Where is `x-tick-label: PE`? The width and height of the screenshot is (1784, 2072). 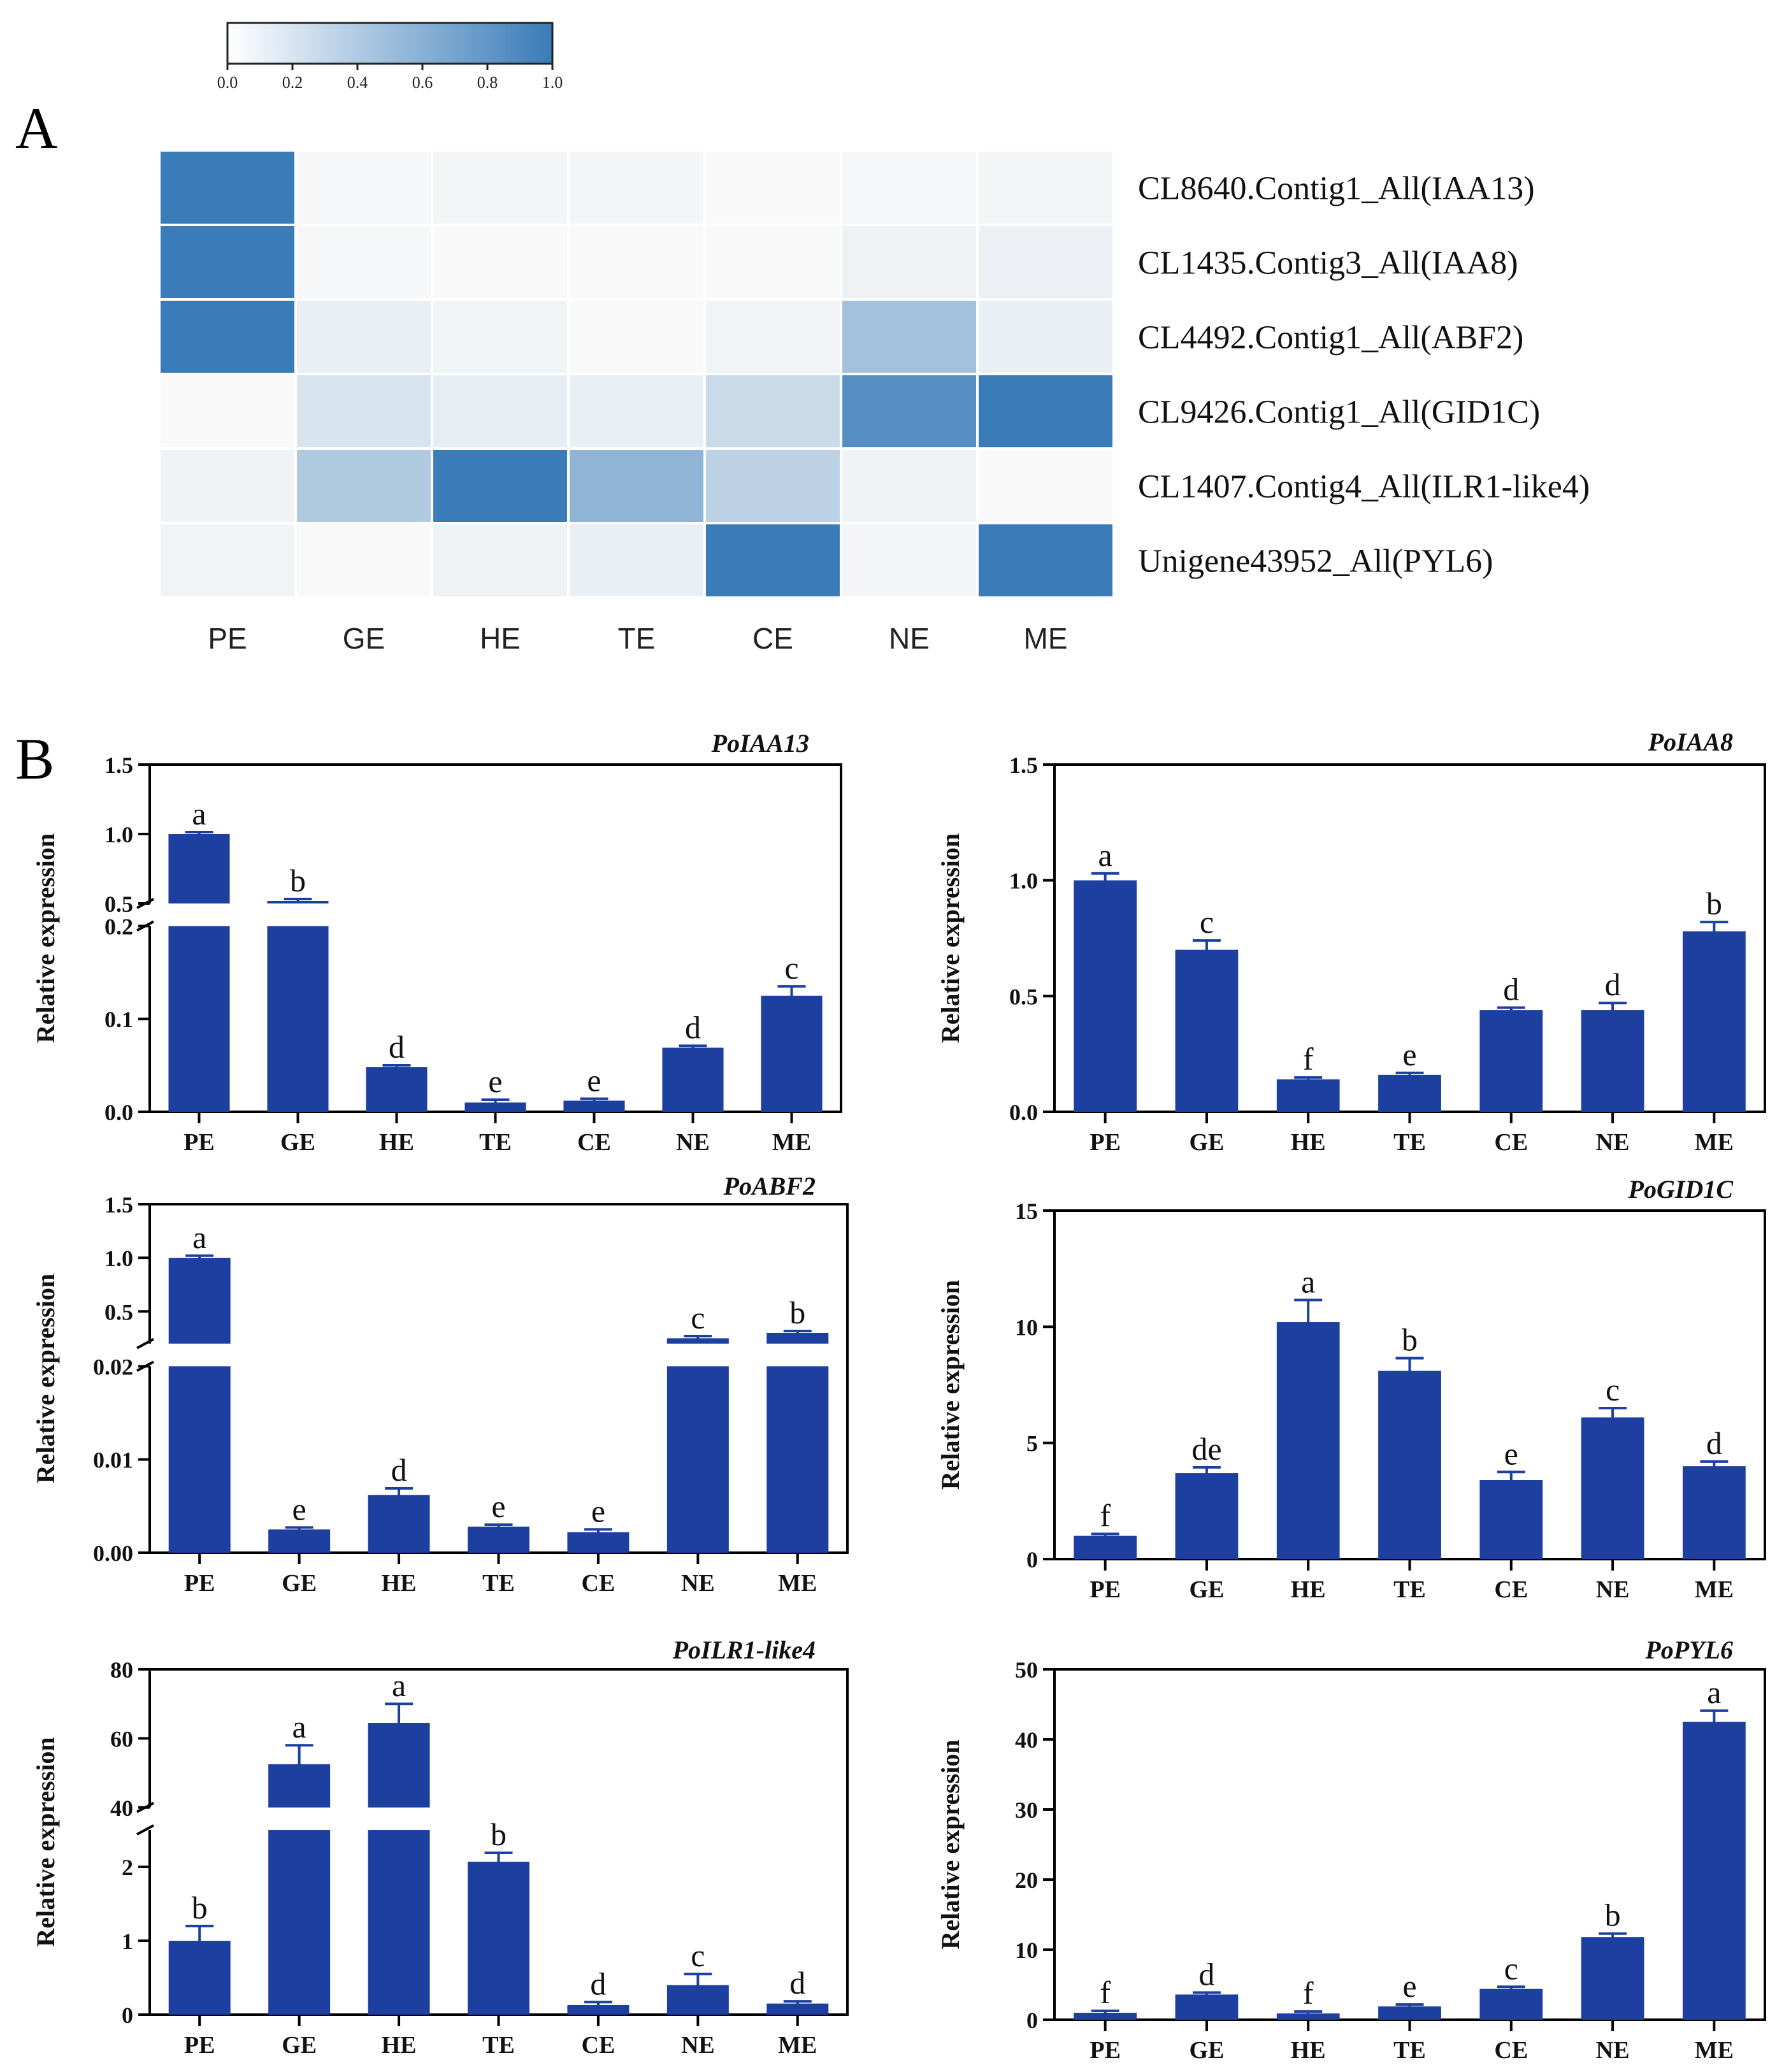 x-tick-label: PE is located at coordinates (1105, 1589).